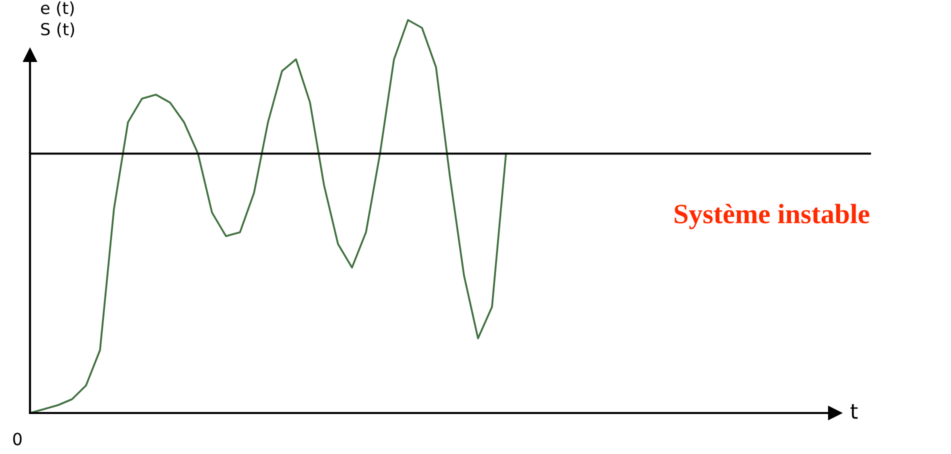 The image size is (951, 454). I want to click on text: 0, so click(17, 439).